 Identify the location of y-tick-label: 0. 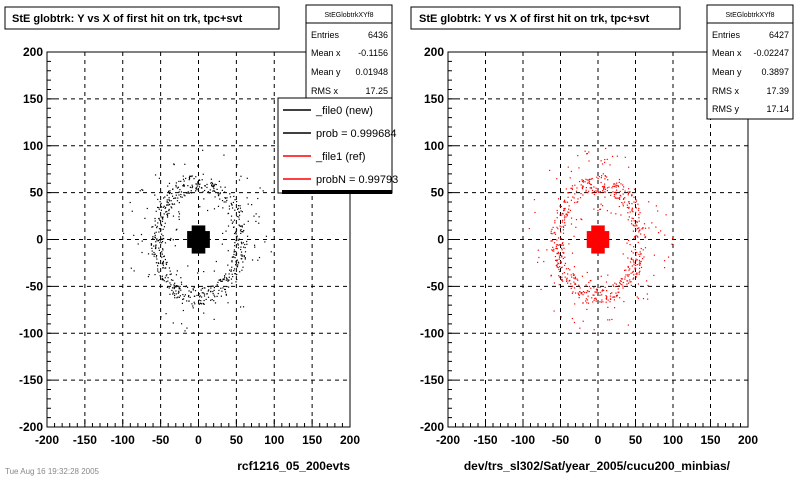
(39, 240).